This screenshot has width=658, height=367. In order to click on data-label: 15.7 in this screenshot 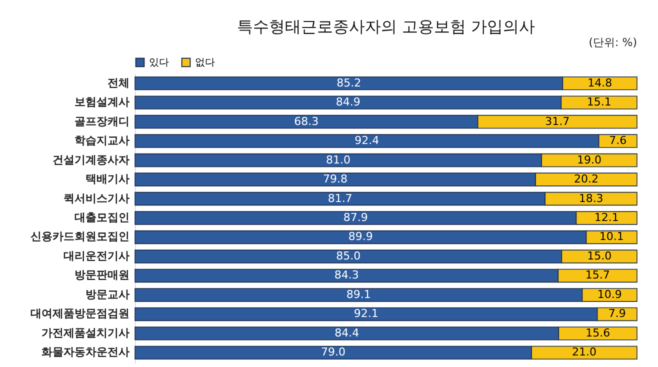, I will do `click(597, 275)`.